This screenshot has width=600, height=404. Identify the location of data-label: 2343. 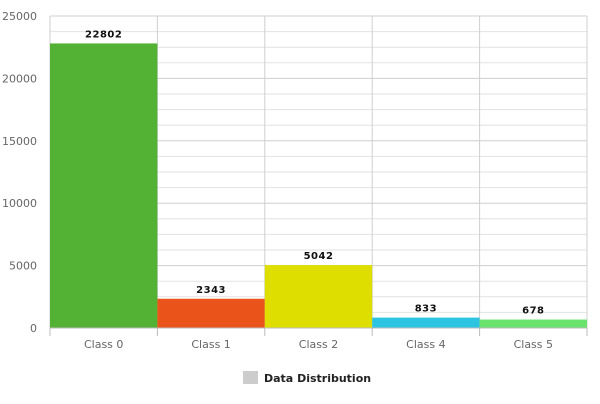
(211, 290).